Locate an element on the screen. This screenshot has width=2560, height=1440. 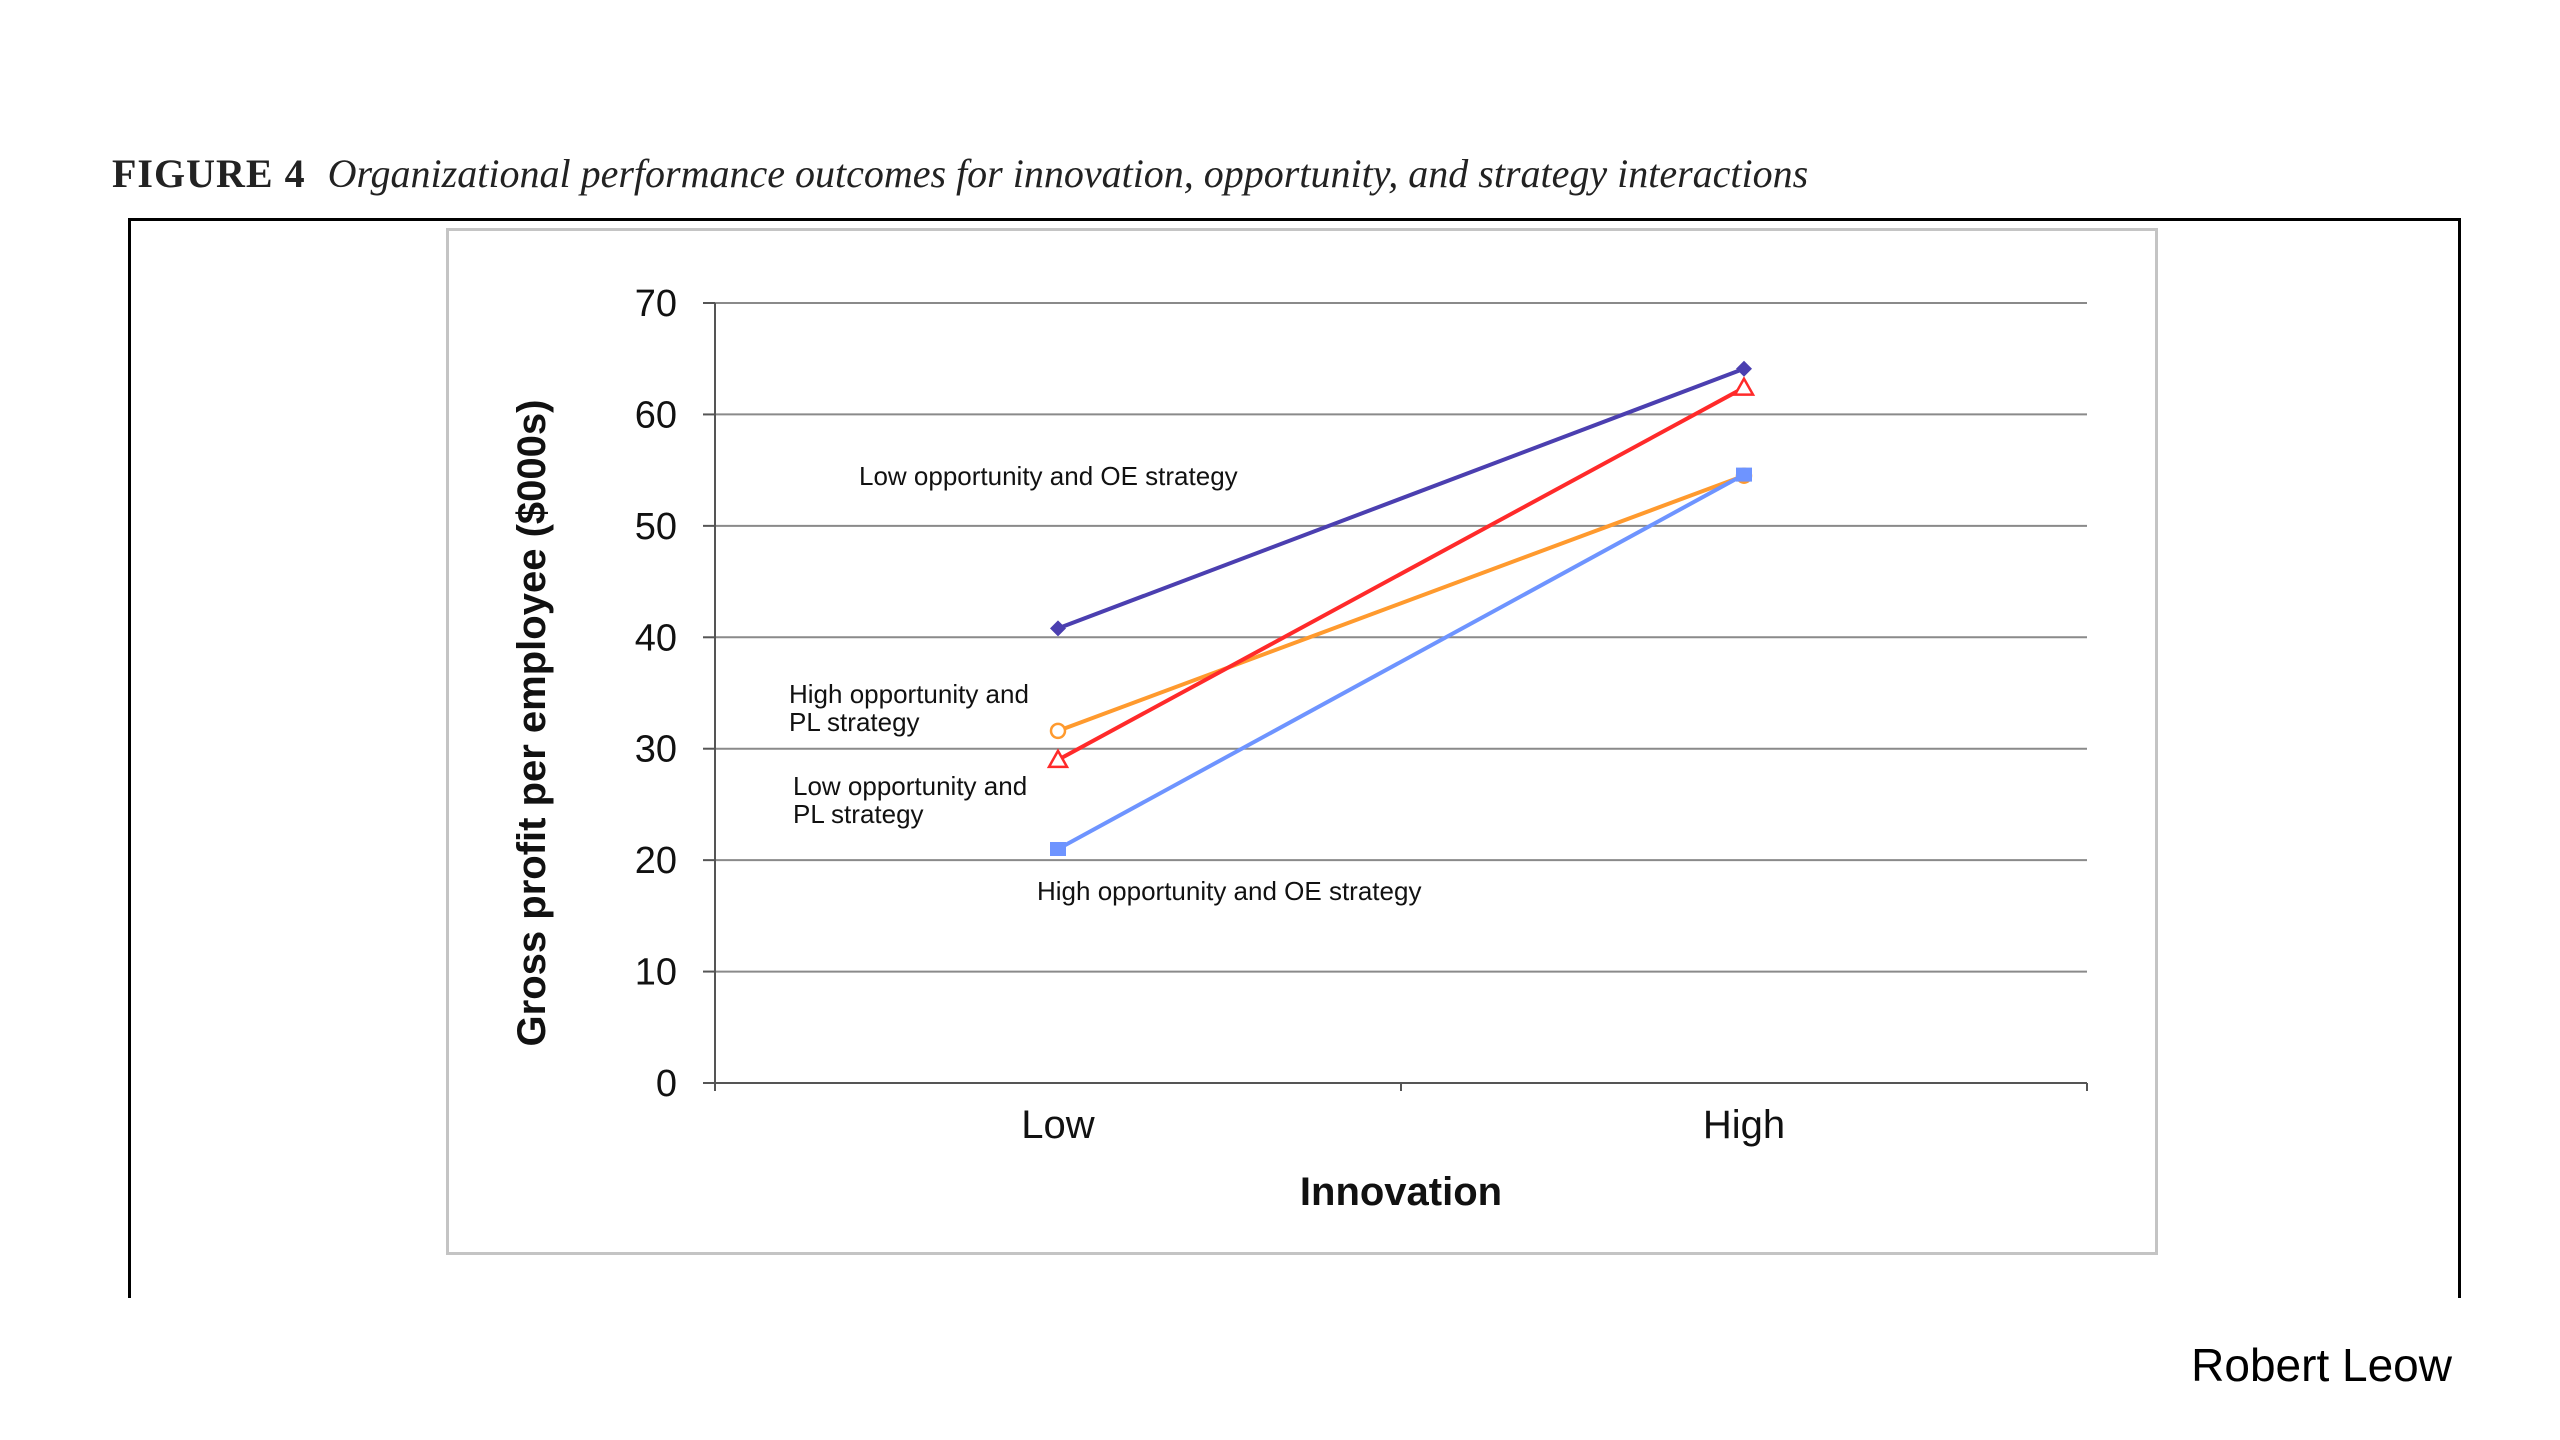
series-annotation: High opportunity and OE strategy is located at coordinates (1229, 891).